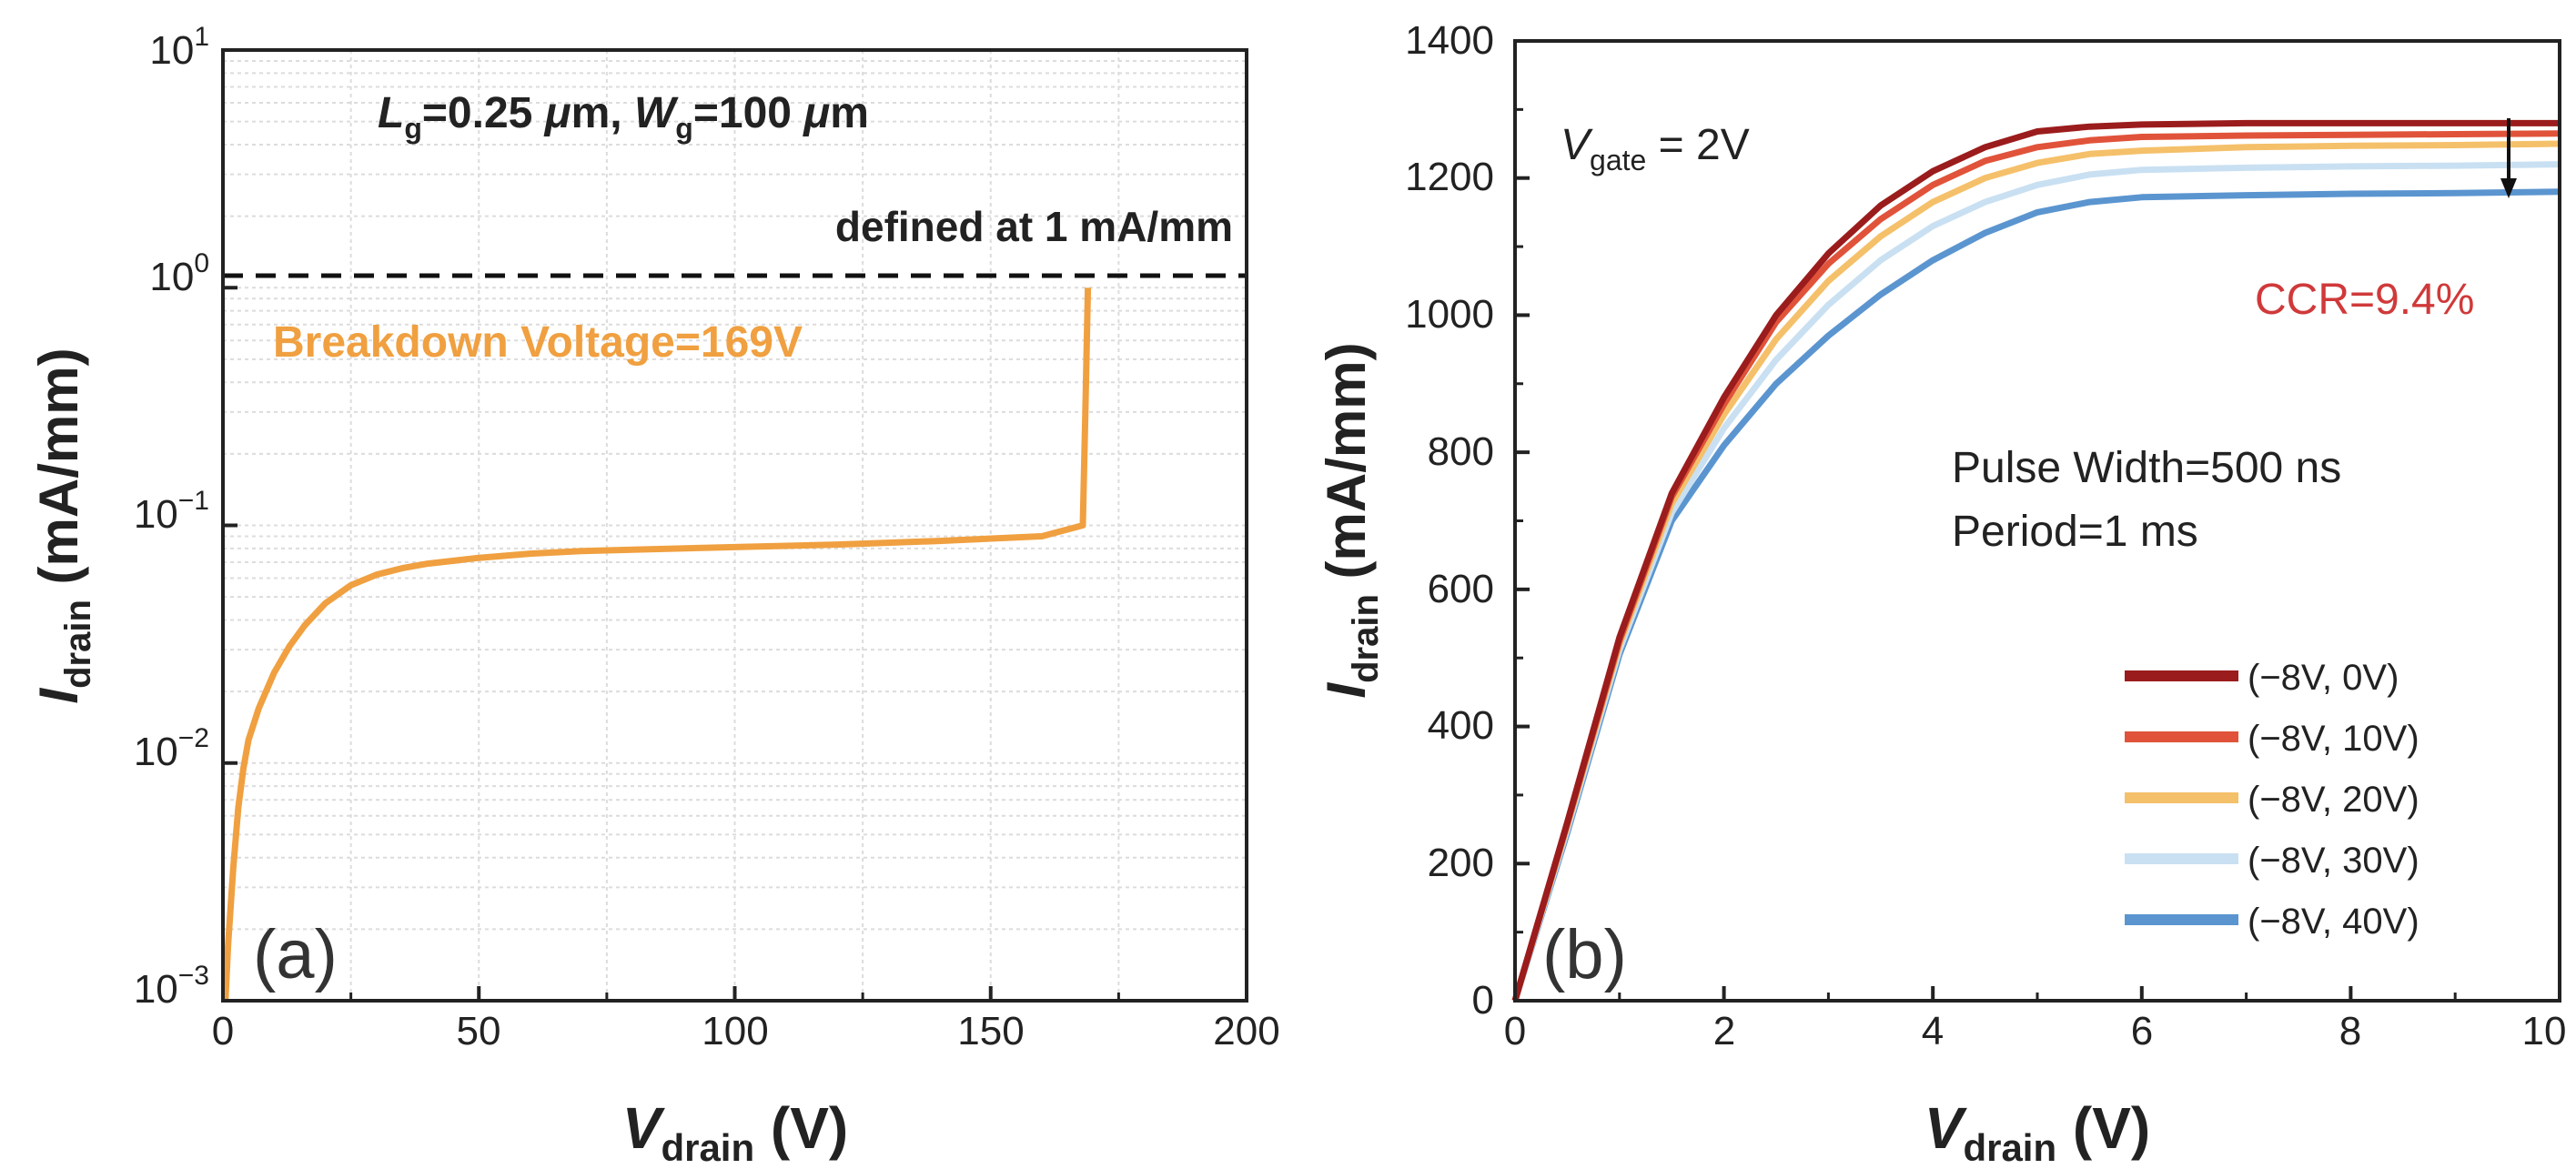  What do you see at coordinates (2146, 468) in the screenshot?
I see `pulse-width-label: Pulse Width=500 ns` at bounding box center [2146, 468].